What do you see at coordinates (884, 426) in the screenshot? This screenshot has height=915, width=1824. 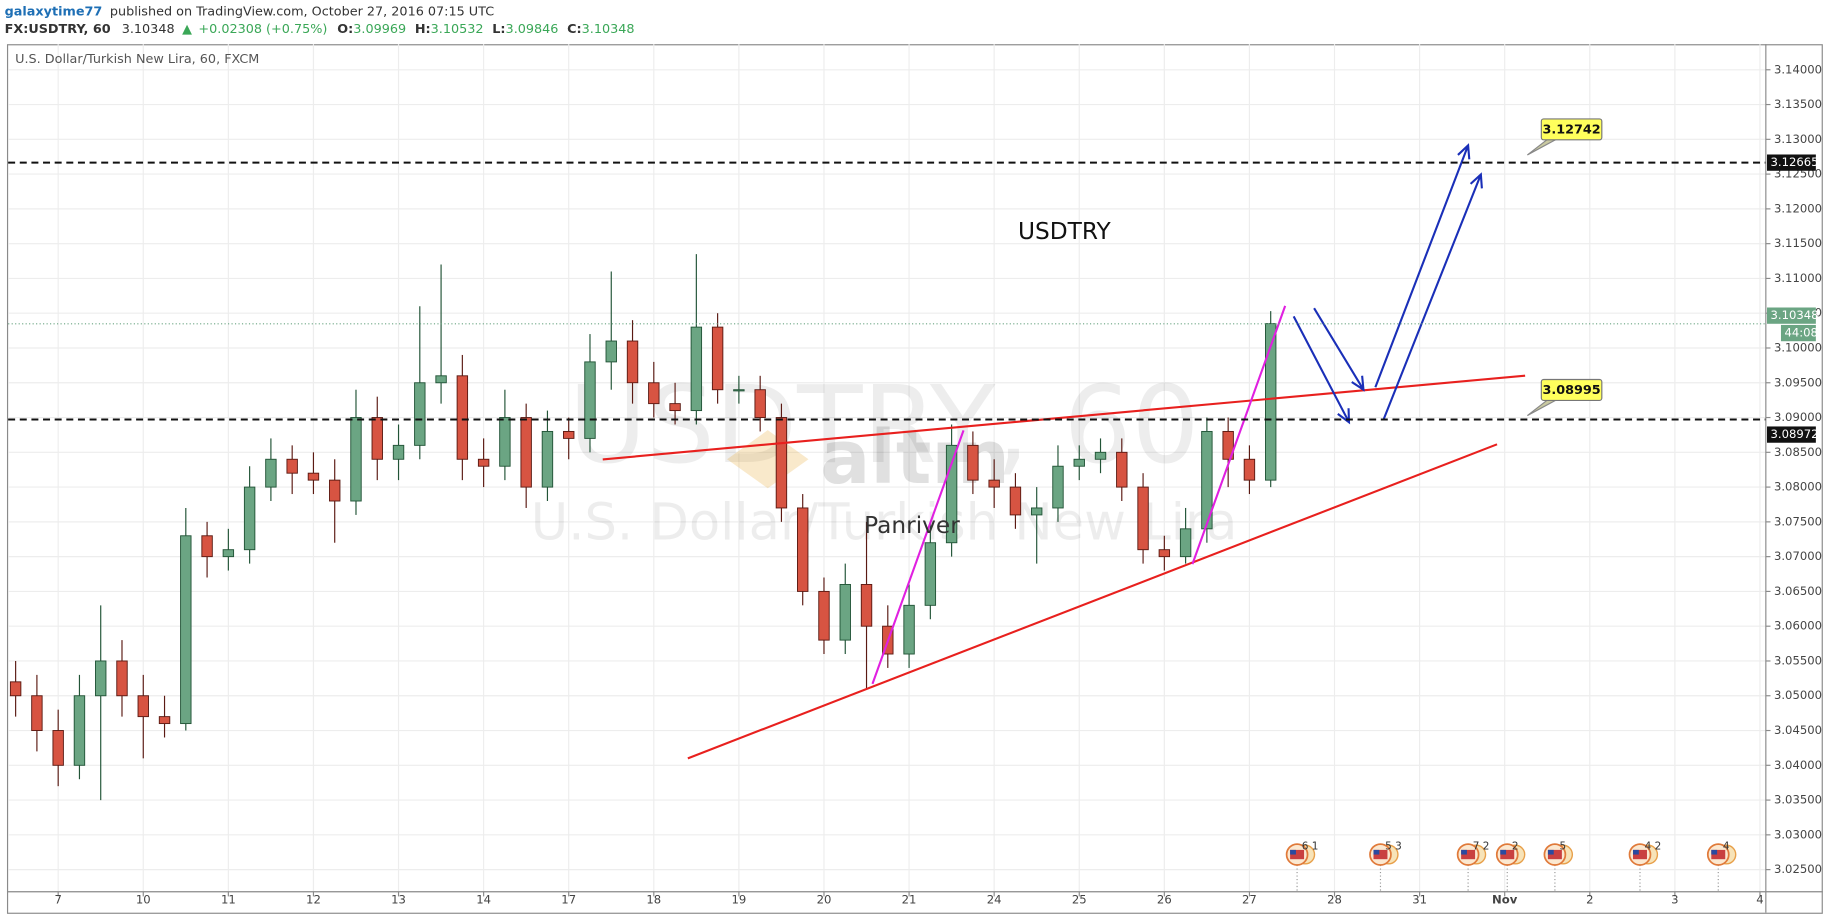 I see `watermark-symbol: USDTRY, 60` at bounding box center [884, 426].